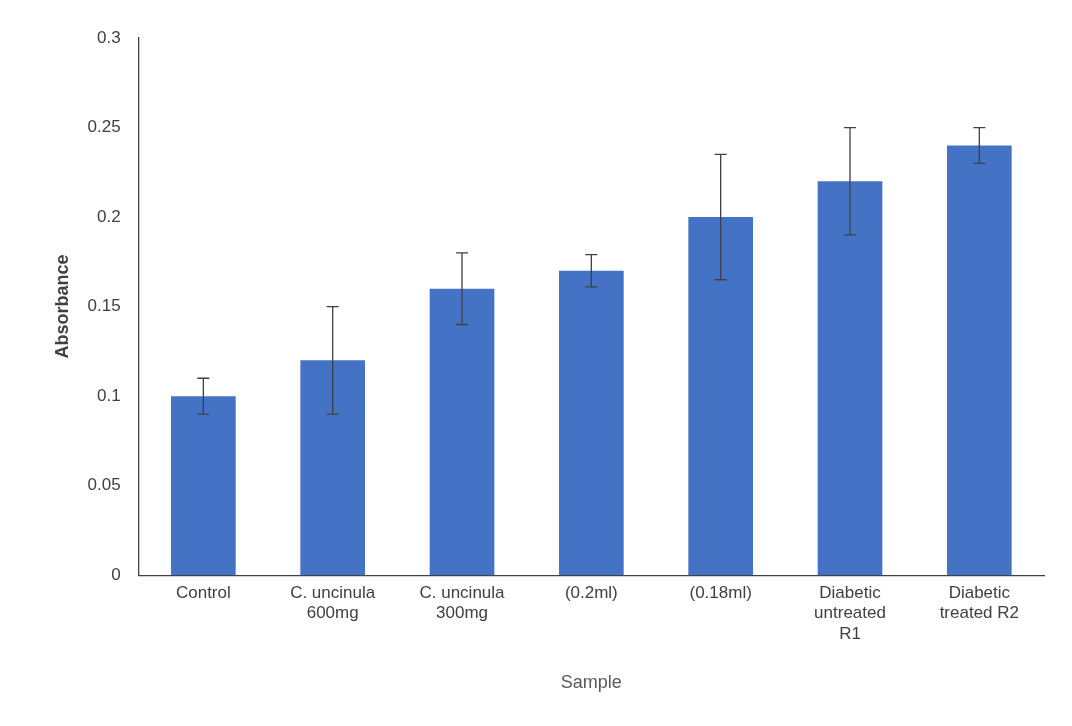  What do you see at coordinates (979, 603) in the screenshot?
I see `x-tick-label: Diabetic treated R2` at bounding box center [979, 603].